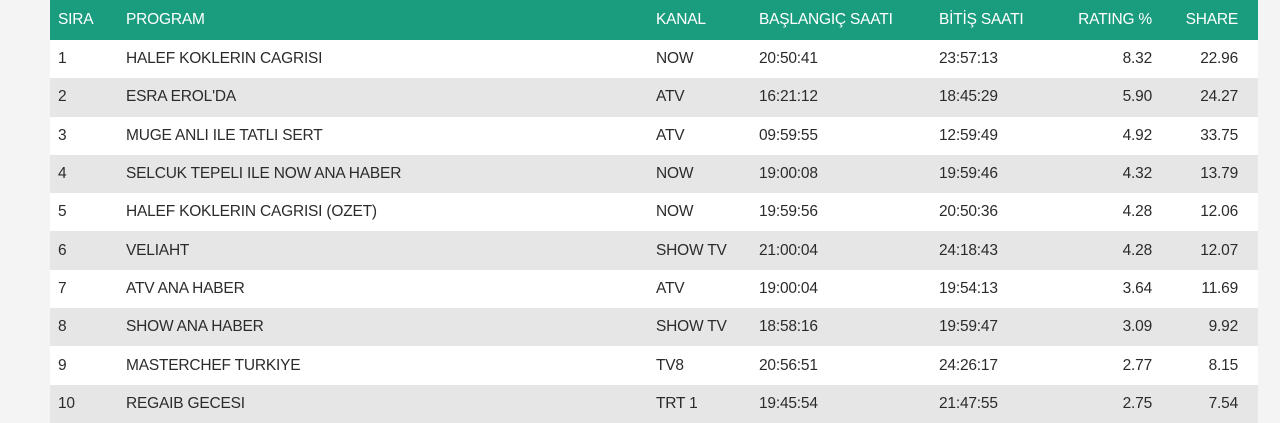 This screenshot has height=423, width=1280. What do you see at coordinates (391, 250) in the screenshot?
I see `table-cell: VELIAHT` at bounding box center [391, 250].